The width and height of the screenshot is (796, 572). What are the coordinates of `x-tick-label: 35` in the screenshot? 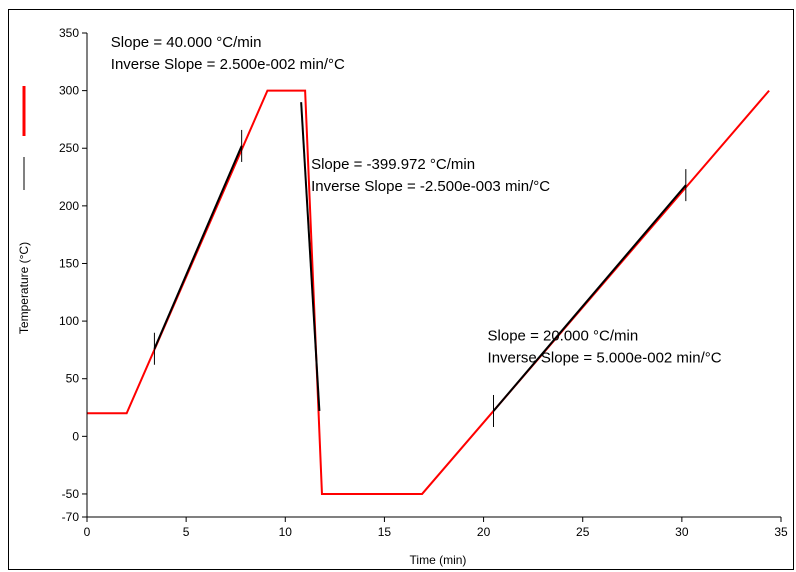 It's located at (781, 532).